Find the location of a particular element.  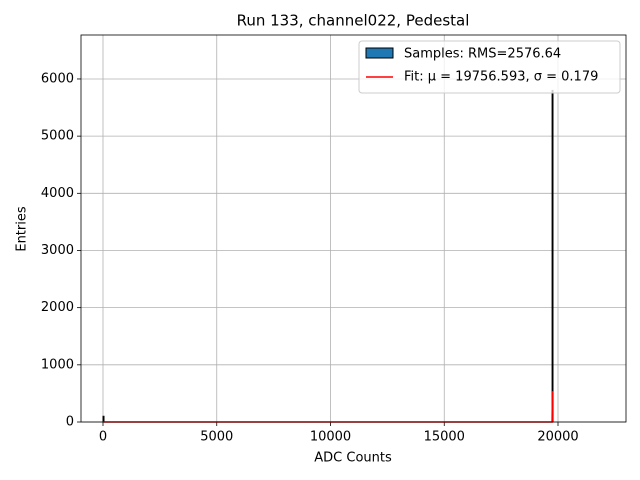

x-tick-label: 5000 is located at coordinates (216, 437).